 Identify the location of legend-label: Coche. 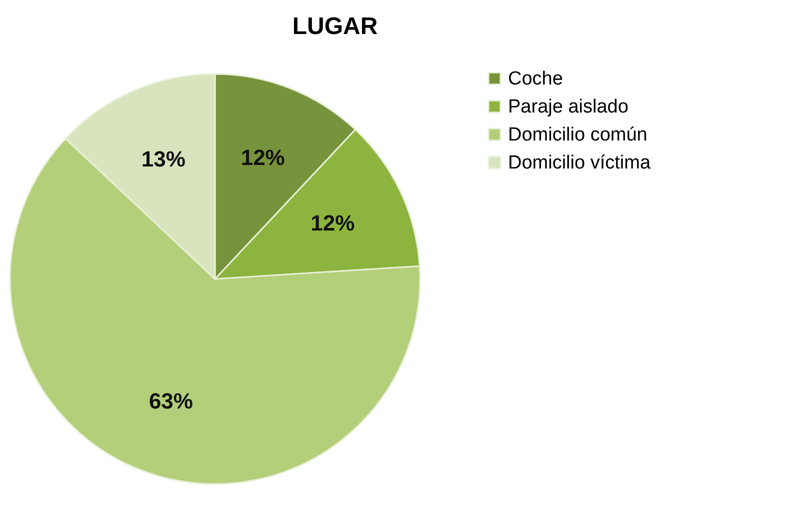
(535, 79).